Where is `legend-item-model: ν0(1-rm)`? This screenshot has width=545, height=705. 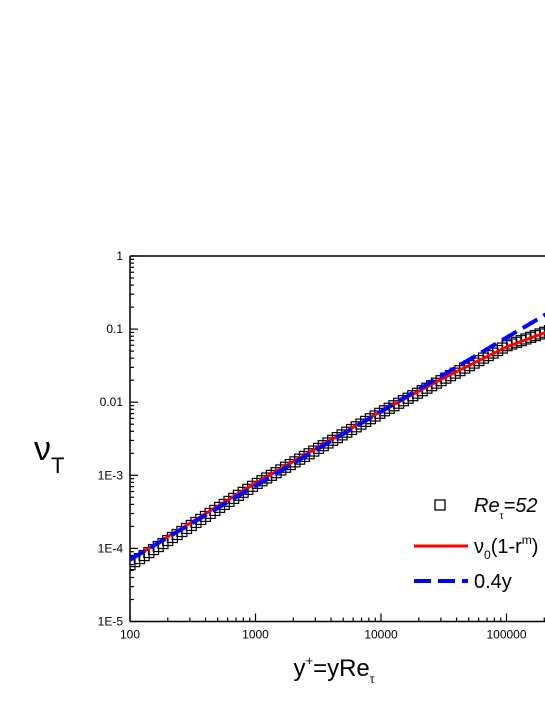 legend-item-model: ν0(1-rm) is located at coordinates (476, 547).